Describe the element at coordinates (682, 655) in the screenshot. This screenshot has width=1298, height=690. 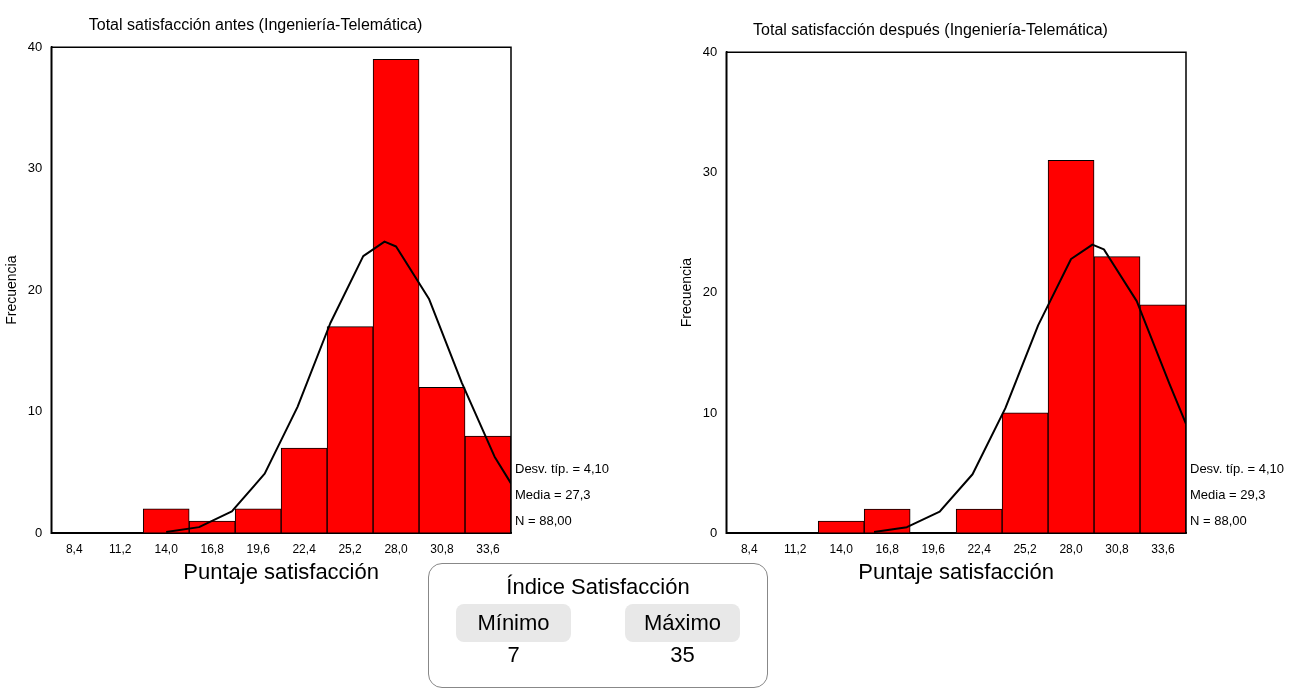
I see `text: 35` at that location.